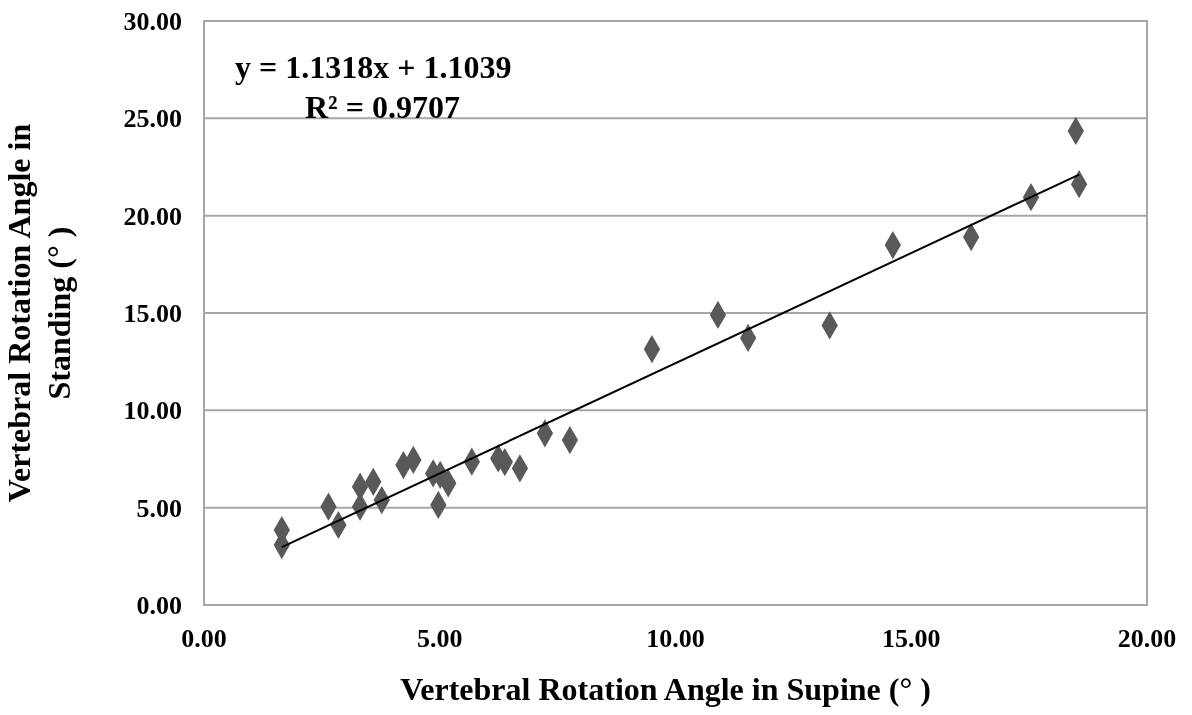 This screenshot has width=1192, height=715. Describe the element at coordinates (373, 67) in the screenshot. I see `annotation: y = 1.1318x + 1.1039` at that location.